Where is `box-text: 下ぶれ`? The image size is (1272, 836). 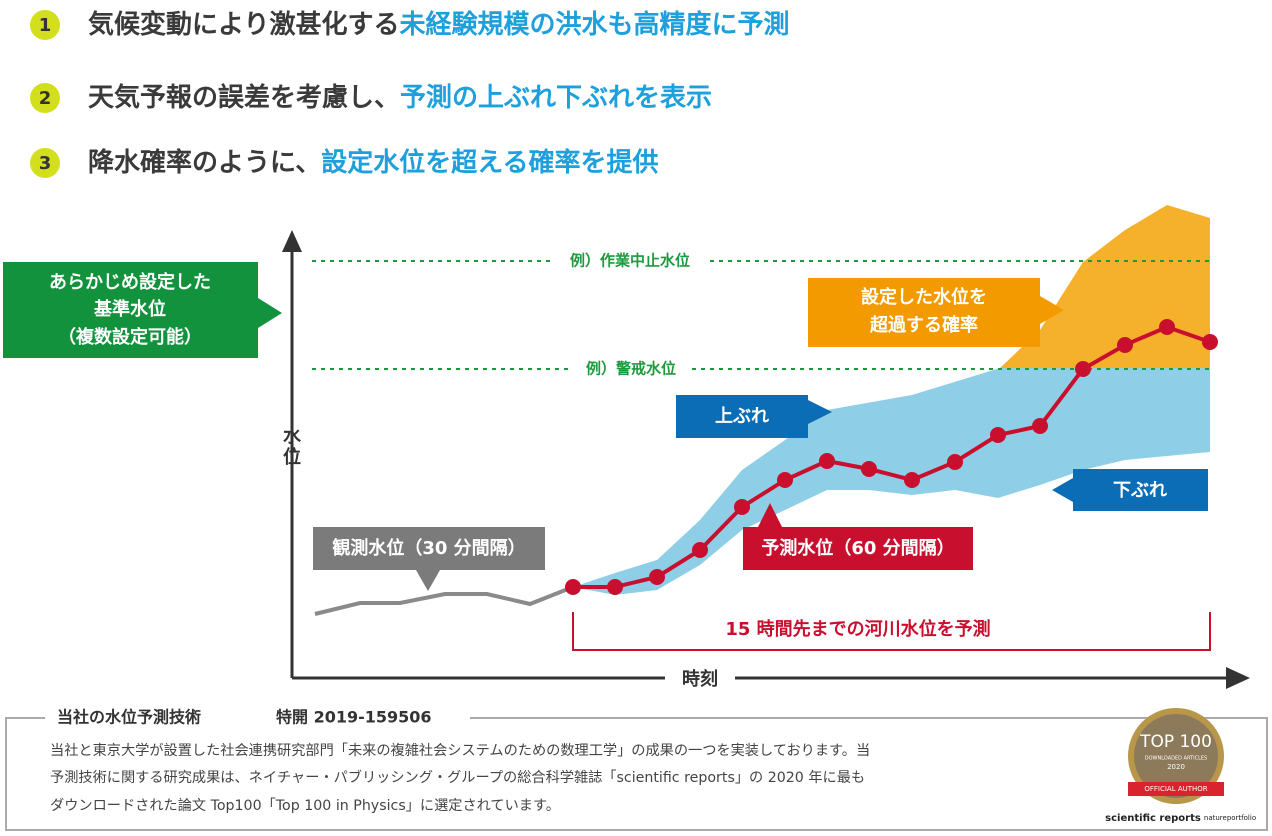
box-text: 下ぶれ is located at coordinates (1140, 490).